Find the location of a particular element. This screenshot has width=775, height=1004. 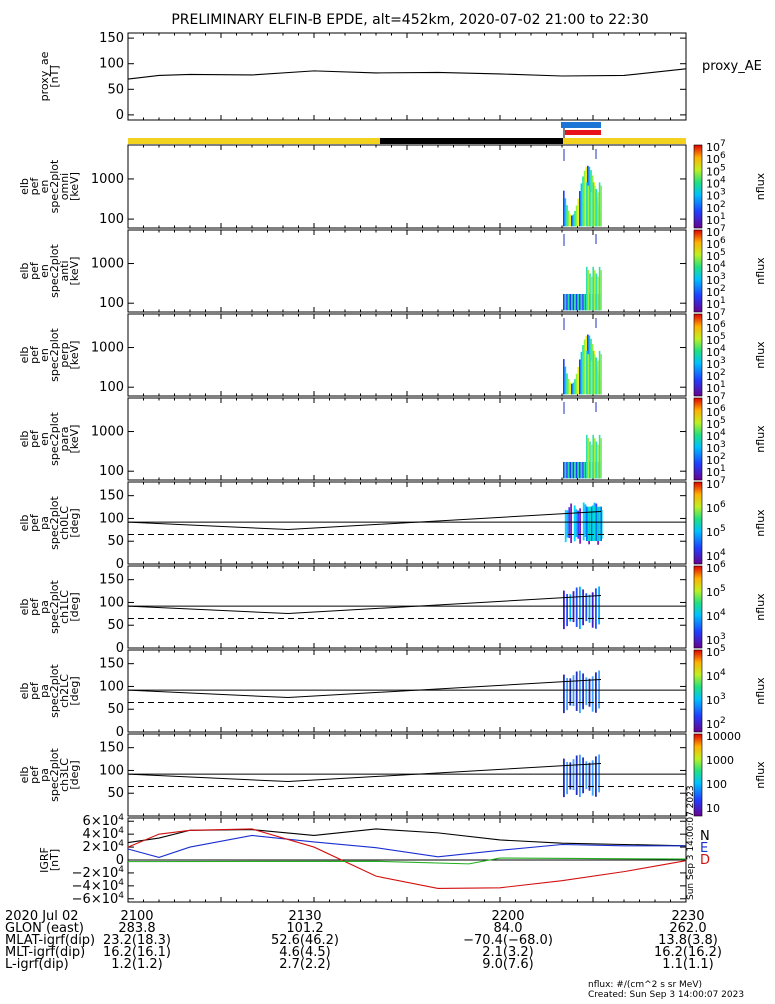

x-axis-value: 1.1(1.1) is located at coordinates (688, 964).